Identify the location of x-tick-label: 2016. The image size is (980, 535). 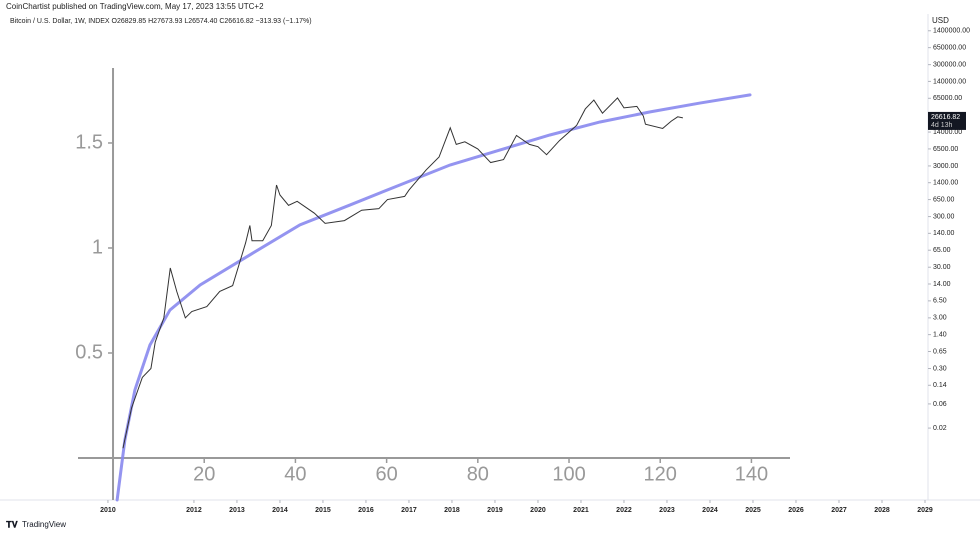
(366, 510).